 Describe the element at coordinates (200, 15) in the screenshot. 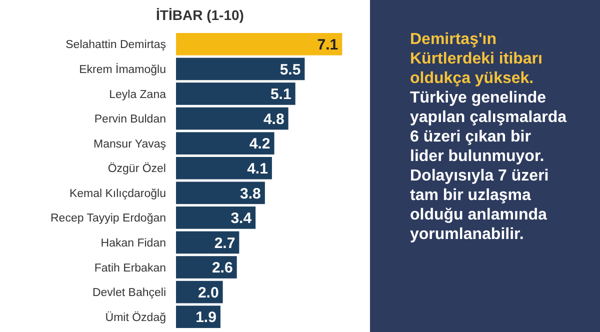

I see `chart-title: İTİBAR (1-10)` at that location.